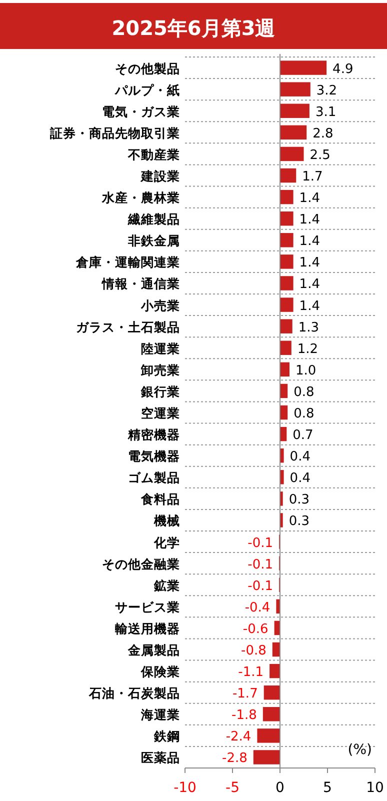  Describe the element at coordinates (166, 585) in the screenshot. I see `y-tick-label: 鉱業` at that location.